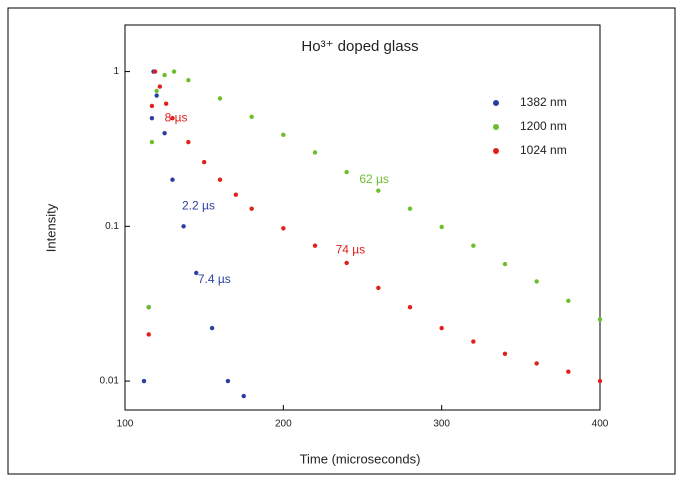  I want to click on y-tick-label: 0.01, so click(110, 381).